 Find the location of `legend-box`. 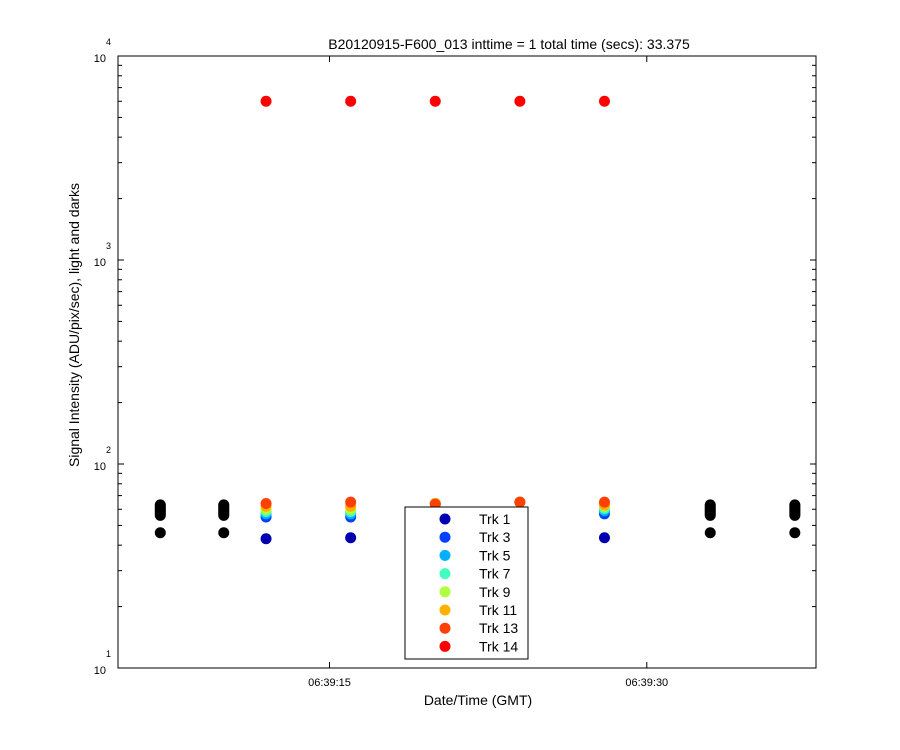

legend-box is located at coordinates (466, 583).